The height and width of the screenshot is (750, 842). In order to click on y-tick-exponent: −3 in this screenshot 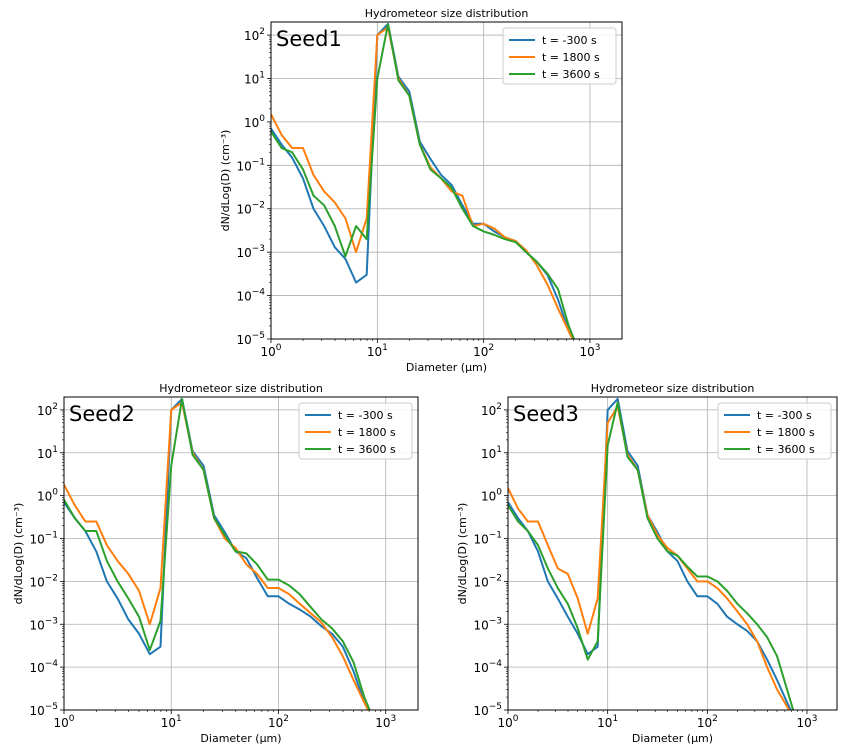, I will do `click(258, 249)`.